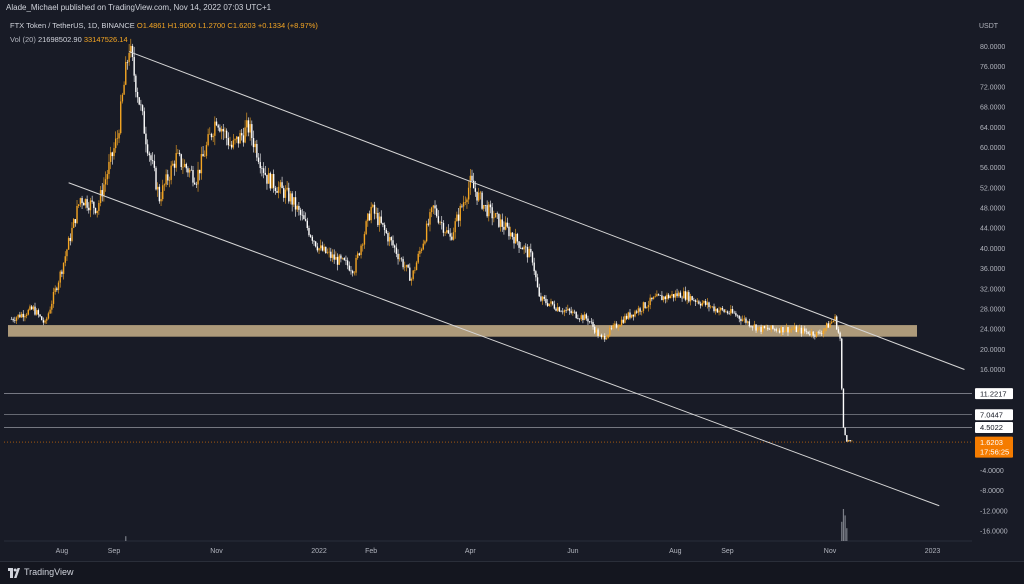 The image size is (1024, 584). Describe the element at coordinates (49, 572) in the screenshot. I see `brand-name: TradingView` at that location.